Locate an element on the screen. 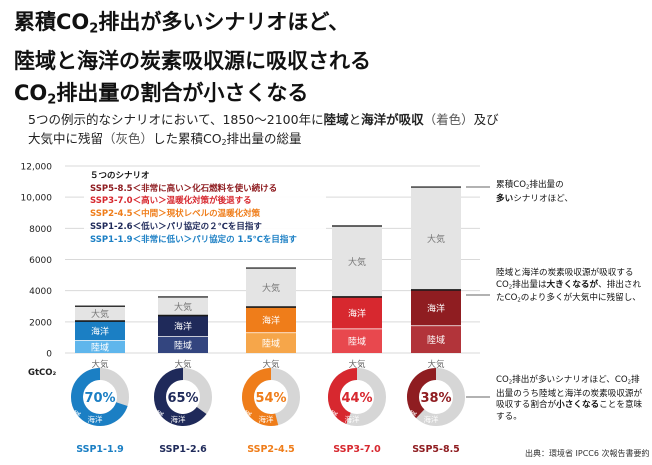  donut-percent-label: 70% is located at coordinates (99, 398).